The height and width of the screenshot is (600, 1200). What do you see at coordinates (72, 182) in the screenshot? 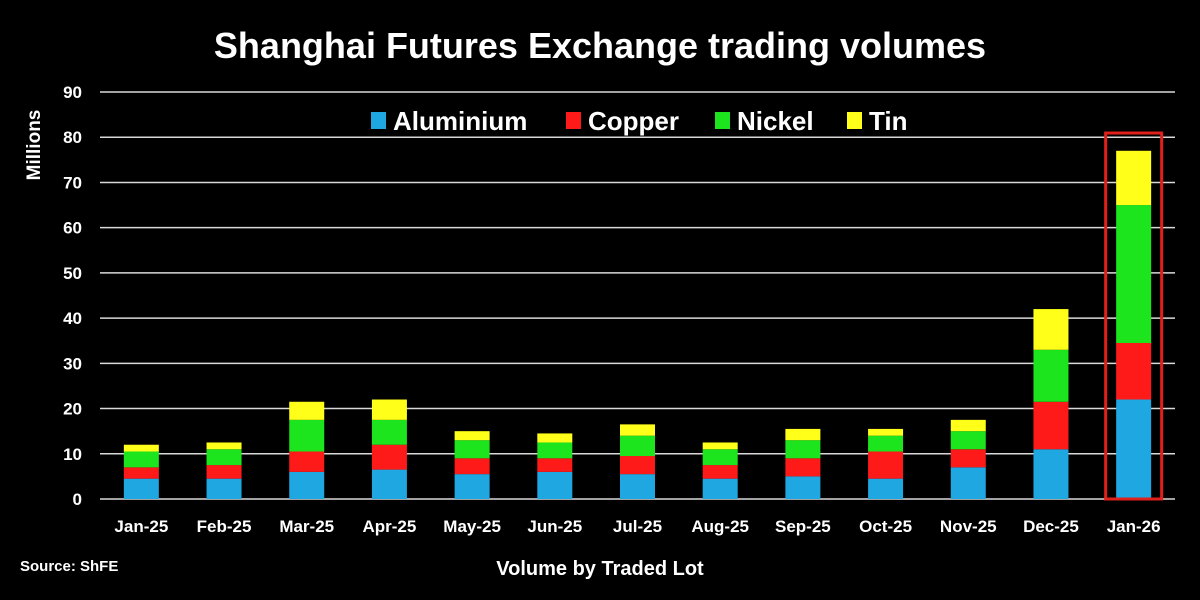
I see `y-tick-label: 70` at bounding box center [72, 182].